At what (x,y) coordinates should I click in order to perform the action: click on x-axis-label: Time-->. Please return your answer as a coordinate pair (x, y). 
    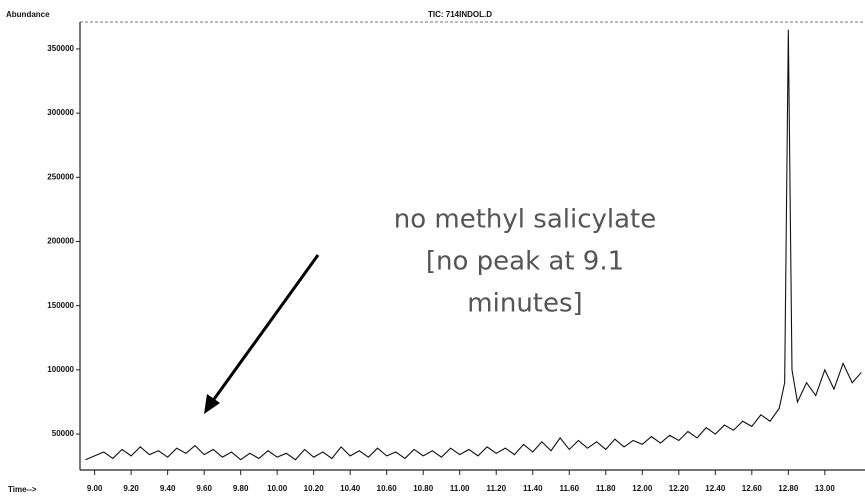
    Looking at the image, I should click on (22, 489).